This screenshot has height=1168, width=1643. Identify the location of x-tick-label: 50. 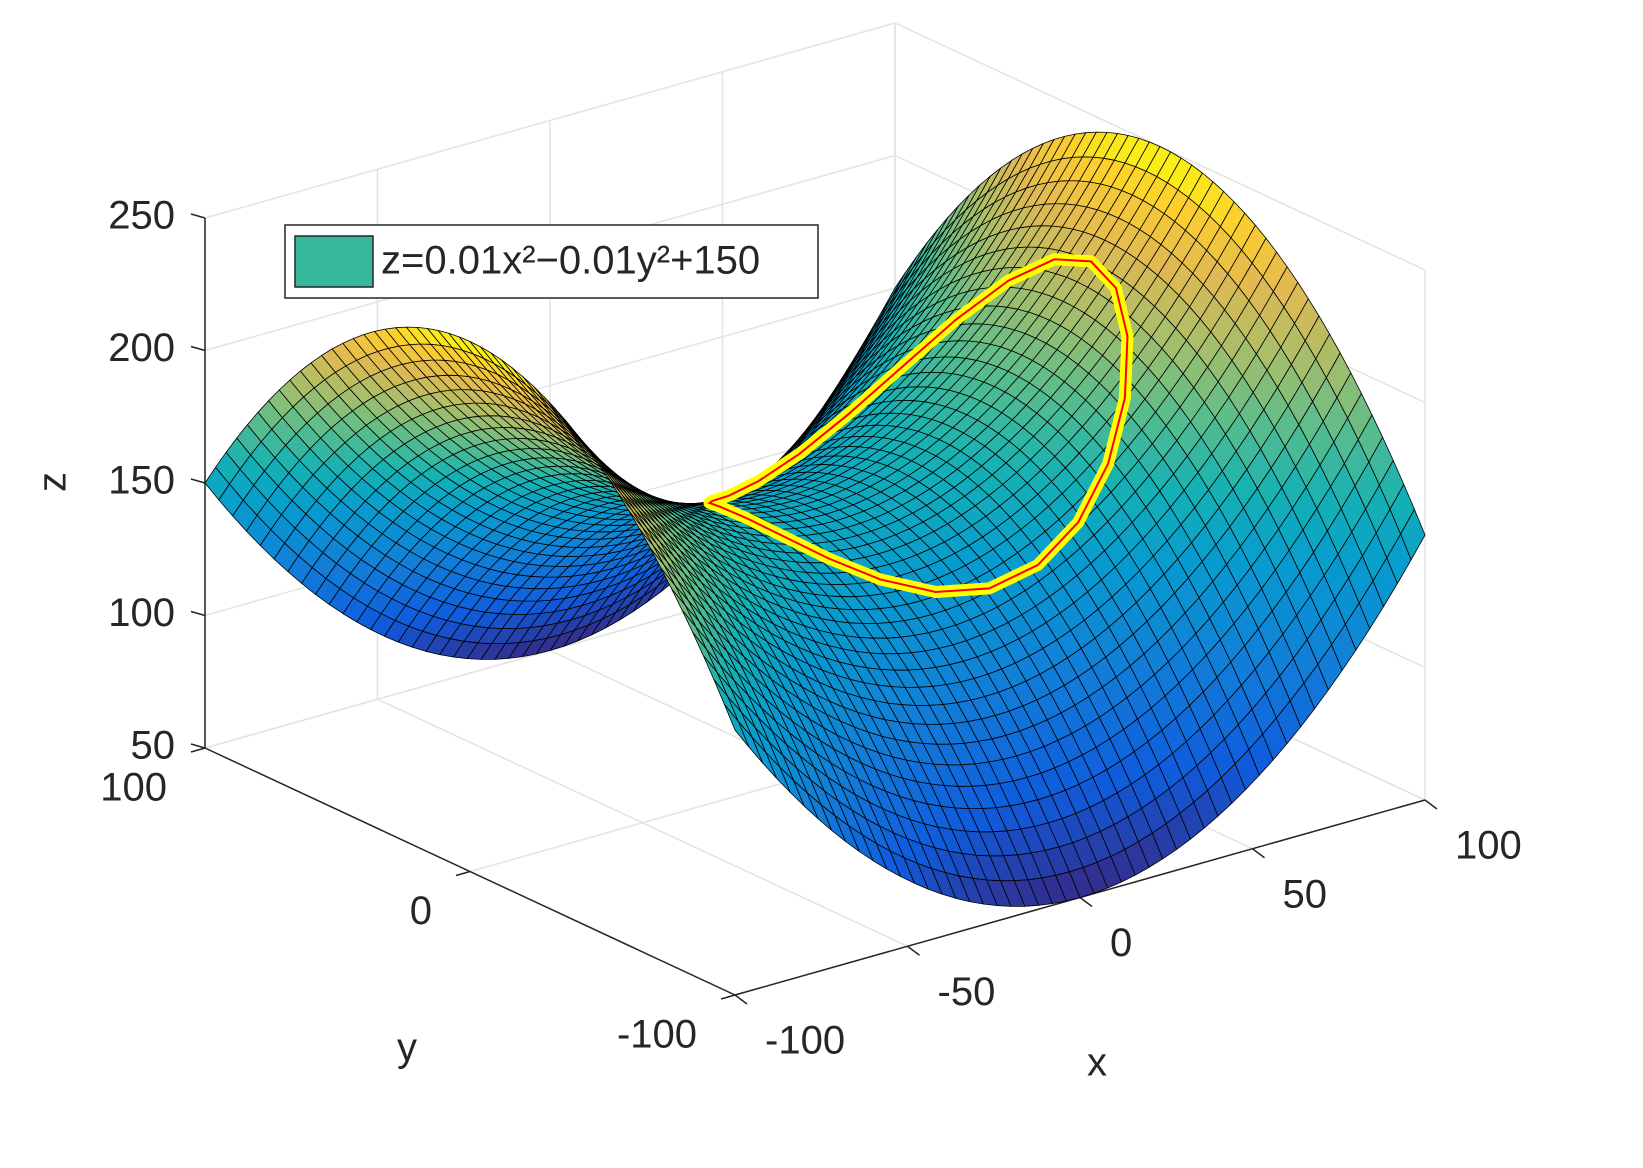
(1305, 894).